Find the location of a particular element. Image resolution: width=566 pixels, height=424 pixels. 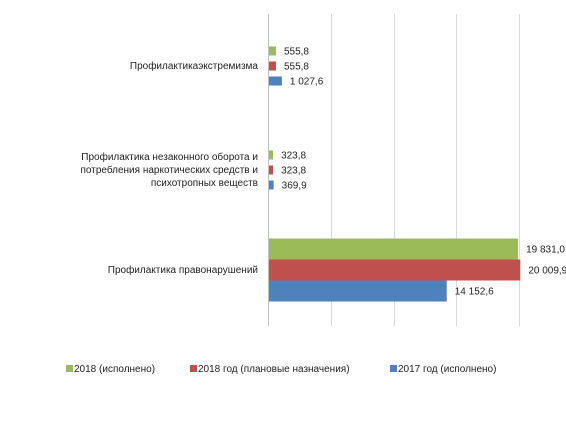

data-label: 1 027,6 is located at coordinates (307, 82).